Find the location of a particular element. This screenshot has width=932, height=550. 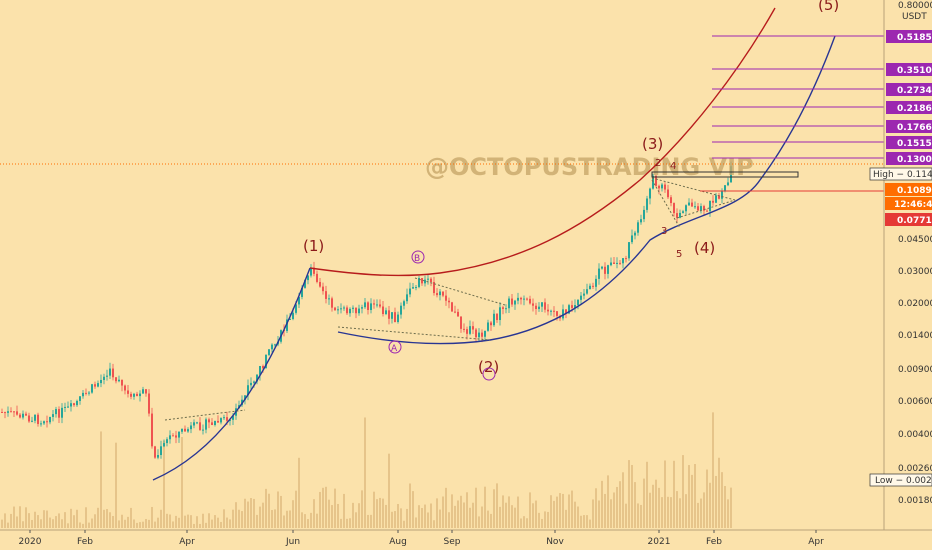

price-axis is located at coordinates (908, 265).